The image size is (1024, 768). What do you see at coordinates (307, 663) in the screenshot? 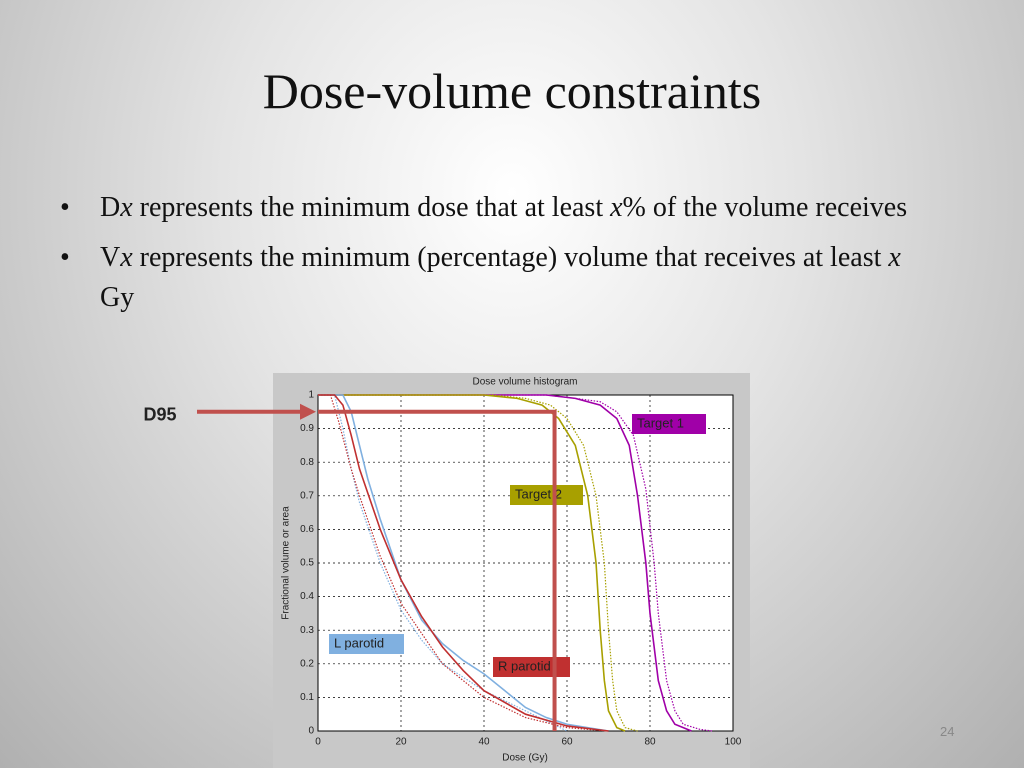
I see `y-tick-label: 0.2` at bounding box center [307, 663].